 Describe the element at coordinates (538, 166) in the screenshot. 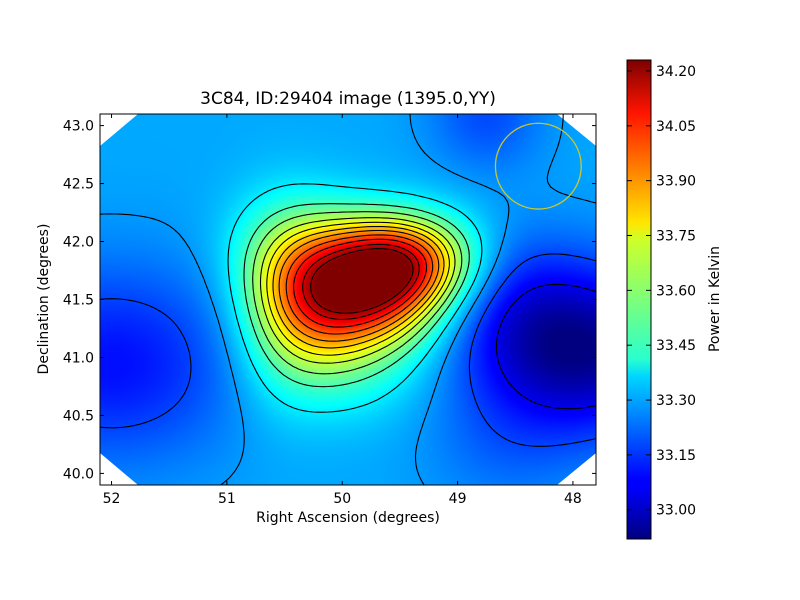

I see `beam-circle` at that location.